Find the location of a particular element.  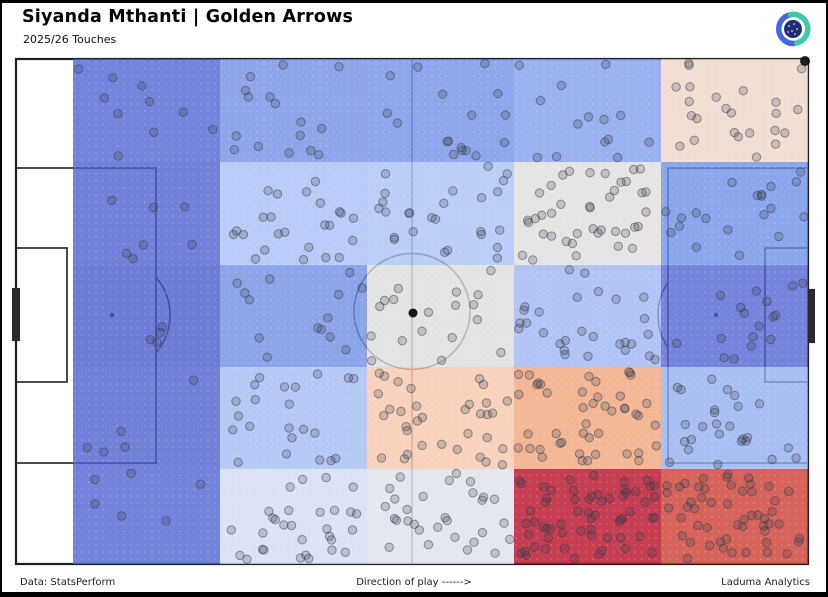

logo-core-ball is located at coordinates (793, 29).